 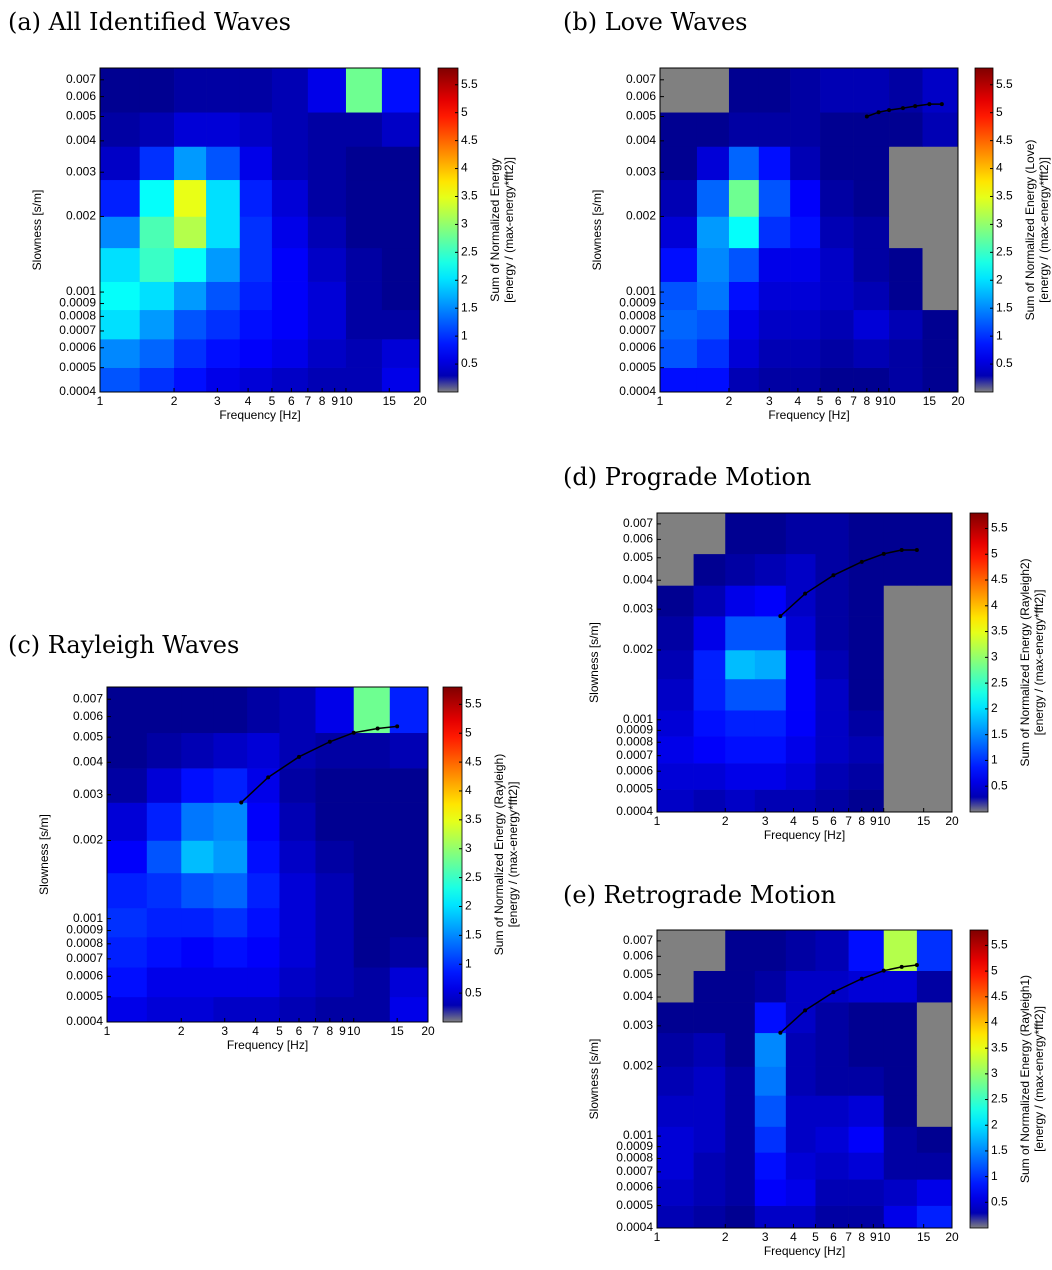 What do you see at coordinates (765, 821) in the screenshot?
I see `x-tick-label: 3` at bounding box center [765, 821].